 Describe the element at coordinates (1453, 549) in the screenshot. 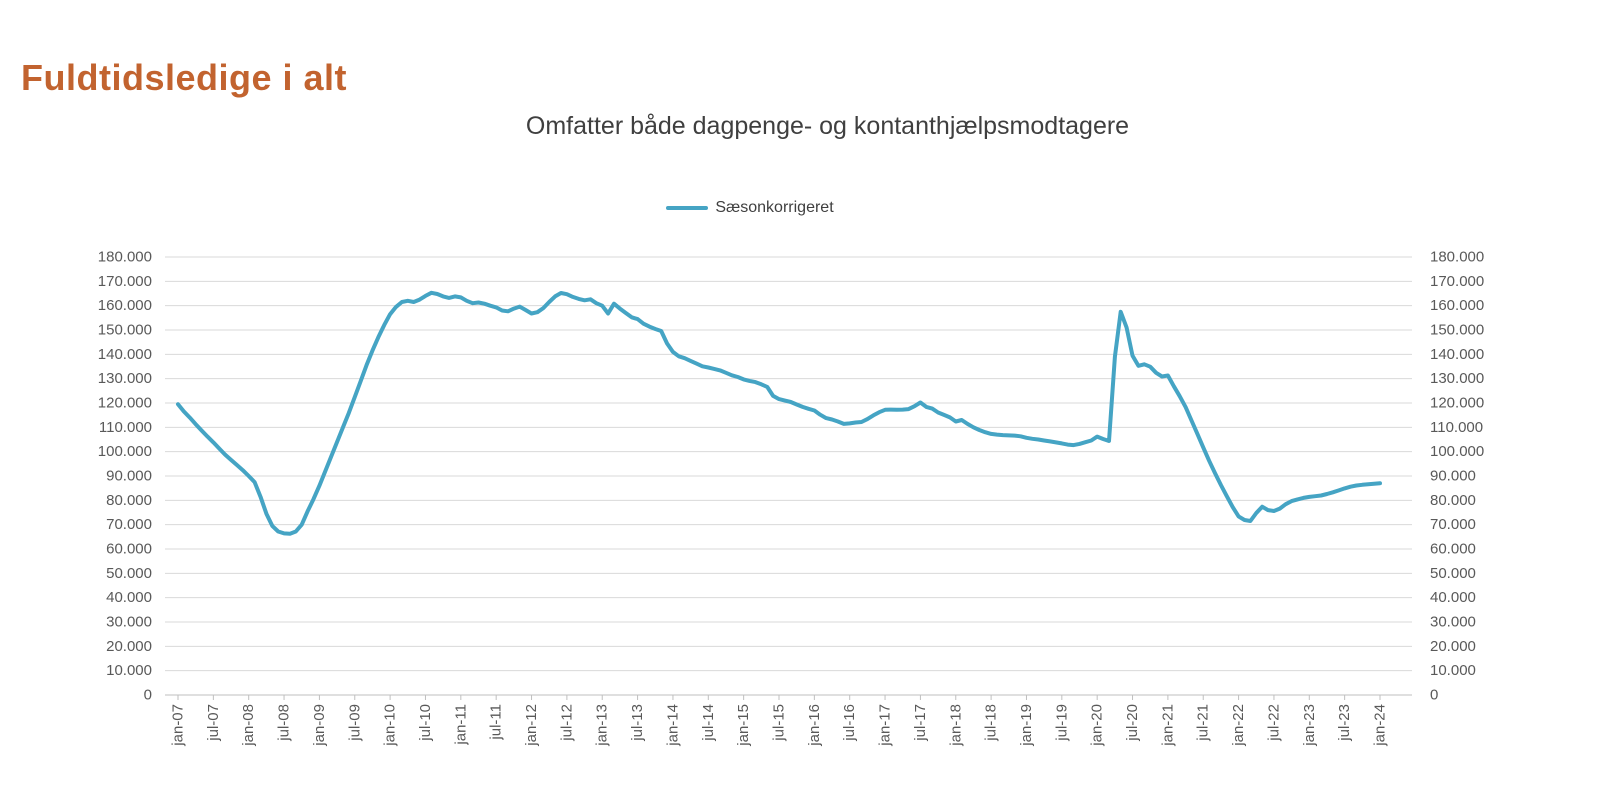

I see `y-axis-label-right: 60.000` at that location.